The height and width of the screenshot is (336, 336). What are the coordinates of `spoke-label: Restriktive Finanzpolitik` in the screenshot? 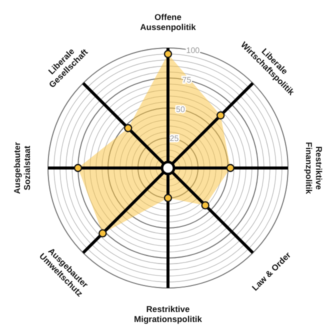 It's located at (314, 168).